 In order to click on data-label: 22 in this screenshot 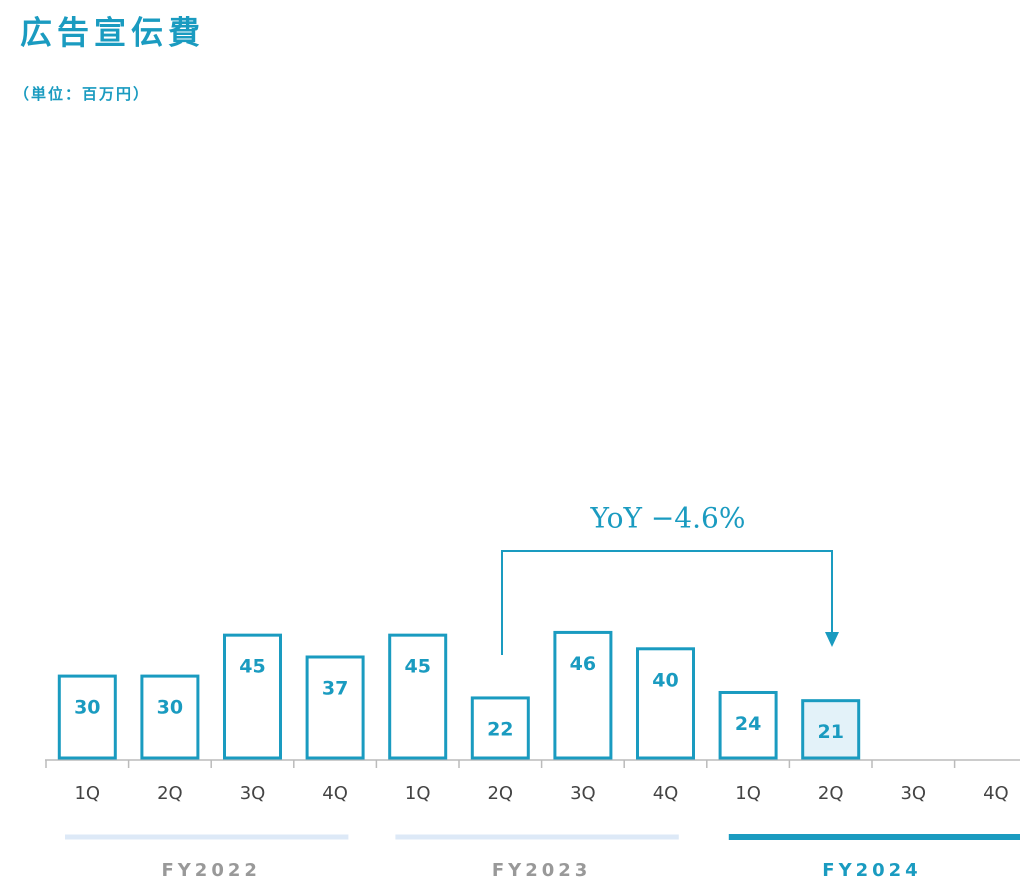, I will do `click(500, 729)`.